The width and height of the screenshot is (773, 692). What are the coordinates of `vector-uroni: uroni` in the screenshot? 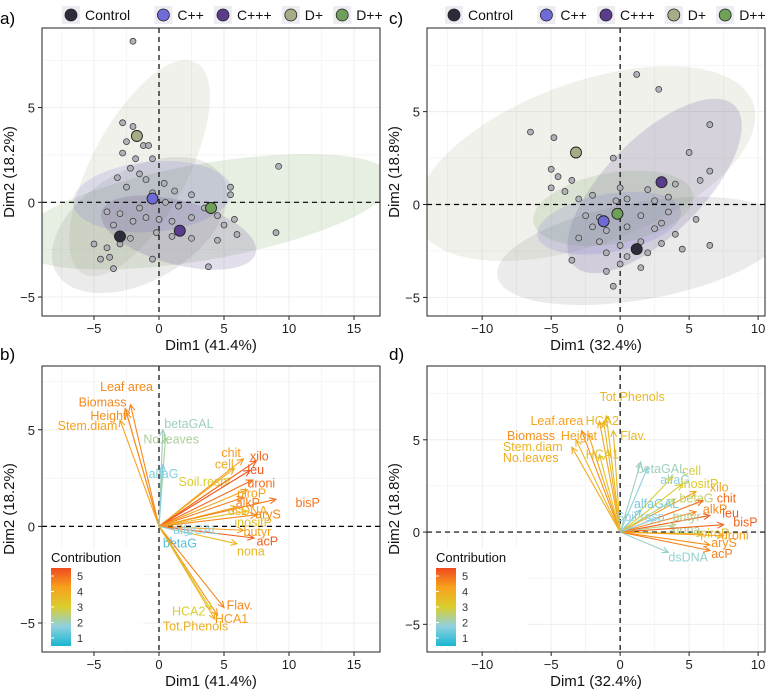 It's located at (216, 502).